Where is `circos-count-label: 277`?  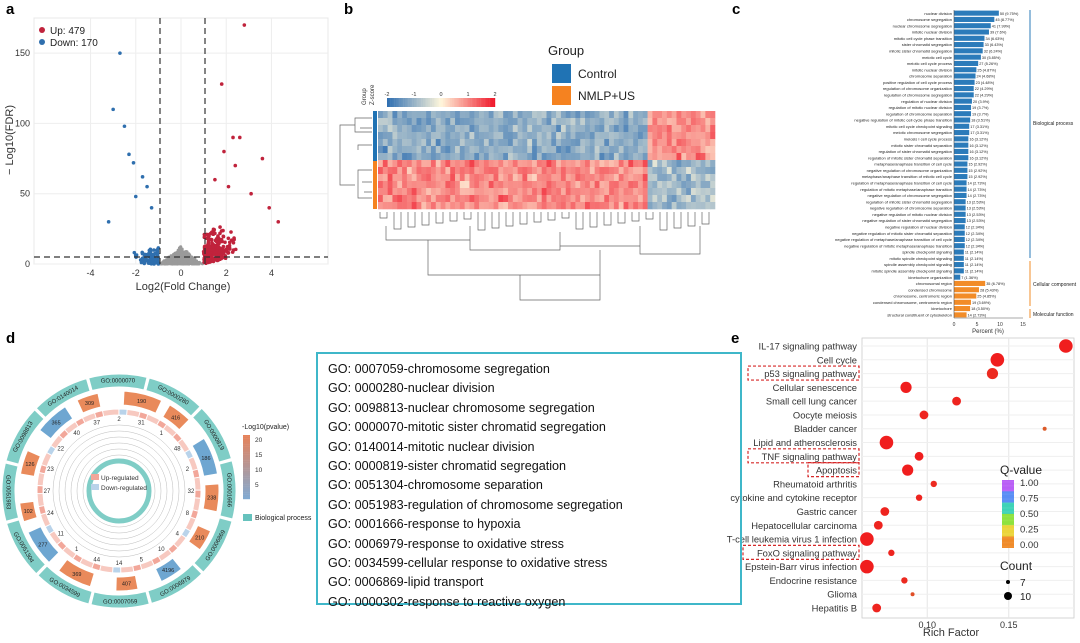
circos-count-label: 277 is located at coordinates (42, 545).